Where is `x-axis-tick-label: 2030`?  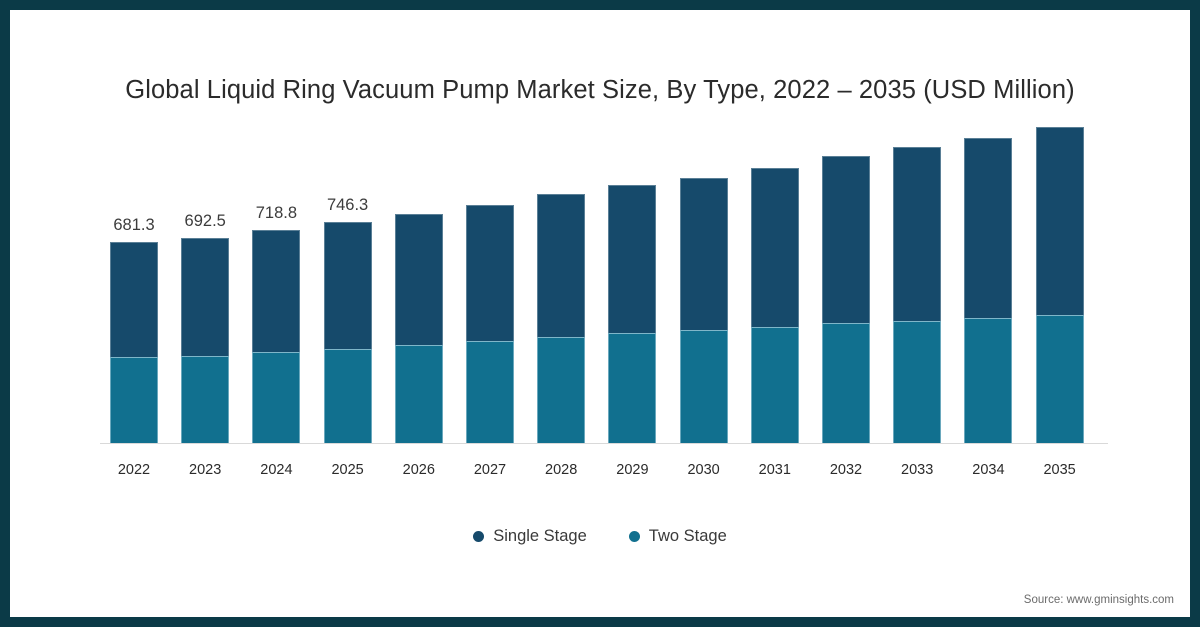 x-axis-tick-label: 2030 is located at coordinates (703, 470).